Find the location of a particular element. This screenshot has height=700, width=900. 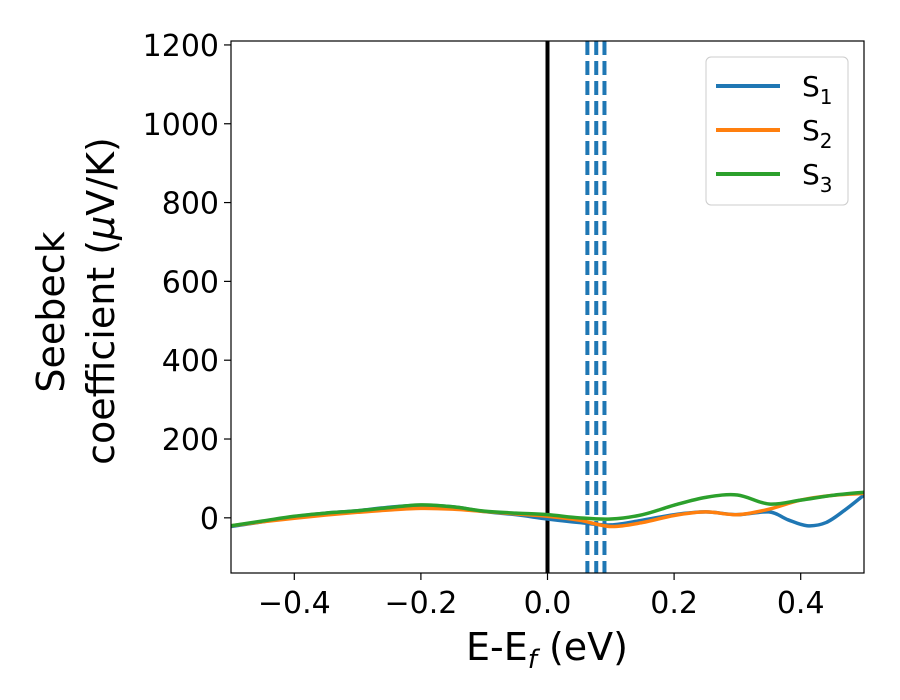

series-lines is located at coordinates (547, 509).